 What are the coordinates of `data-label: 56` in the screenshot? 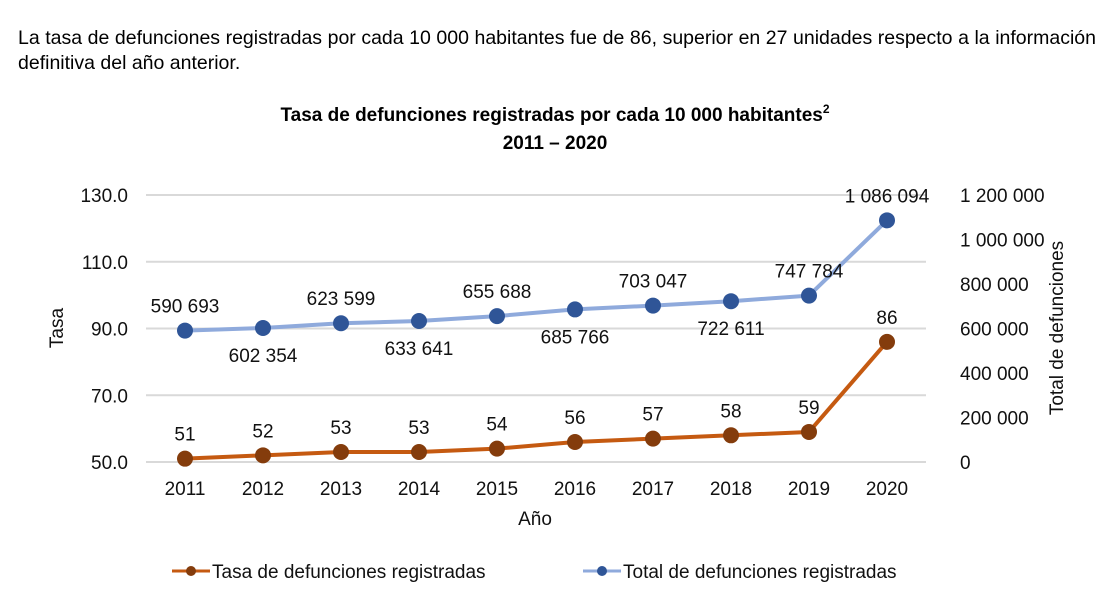 It's located at (574, 418).